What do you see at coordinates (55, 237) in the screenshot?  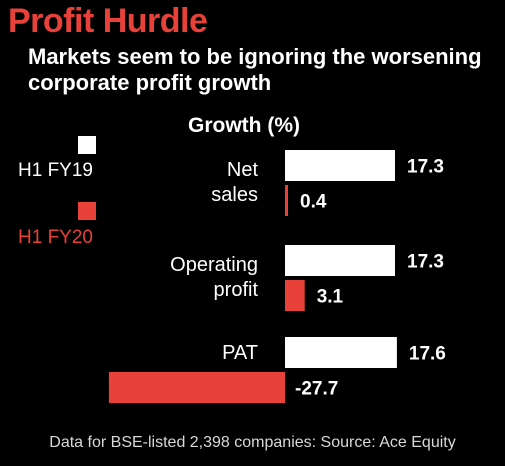 I see `legend-label-h1-fy20: H1 FY20` at bounding box center [55, 237].